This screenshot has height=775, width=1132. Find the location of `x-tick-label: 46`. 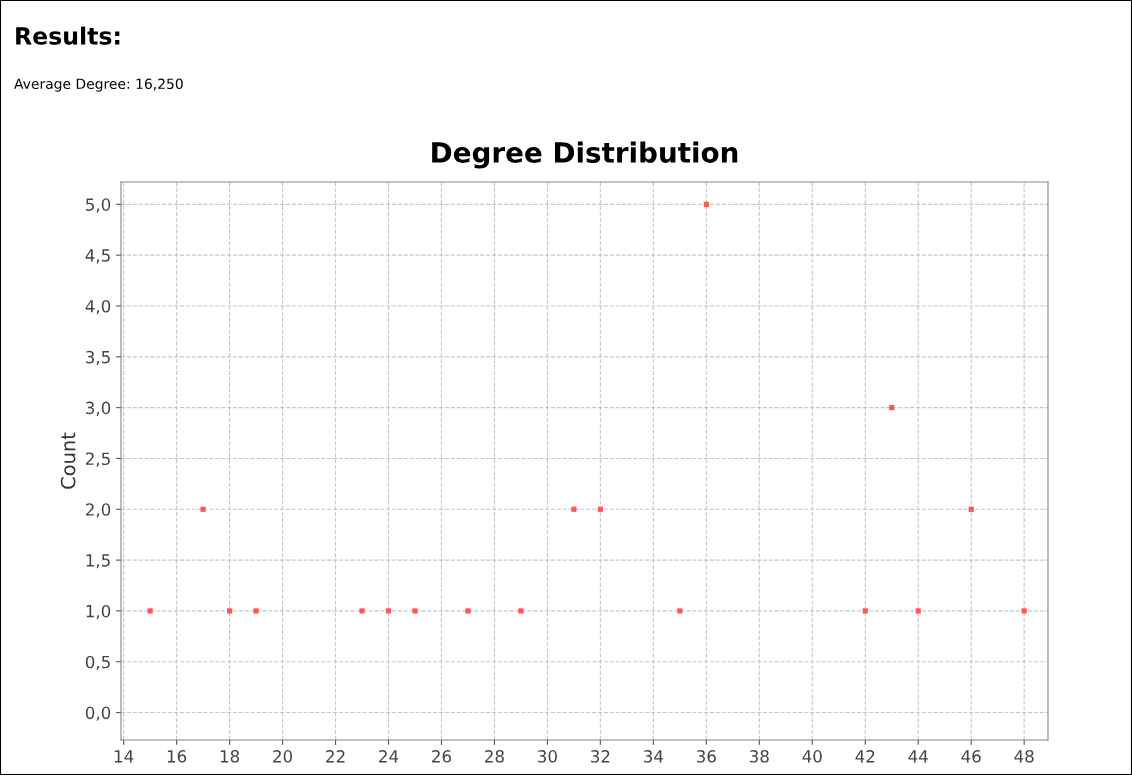

x-tick-label: 46 is located at coordinates (971, 756).